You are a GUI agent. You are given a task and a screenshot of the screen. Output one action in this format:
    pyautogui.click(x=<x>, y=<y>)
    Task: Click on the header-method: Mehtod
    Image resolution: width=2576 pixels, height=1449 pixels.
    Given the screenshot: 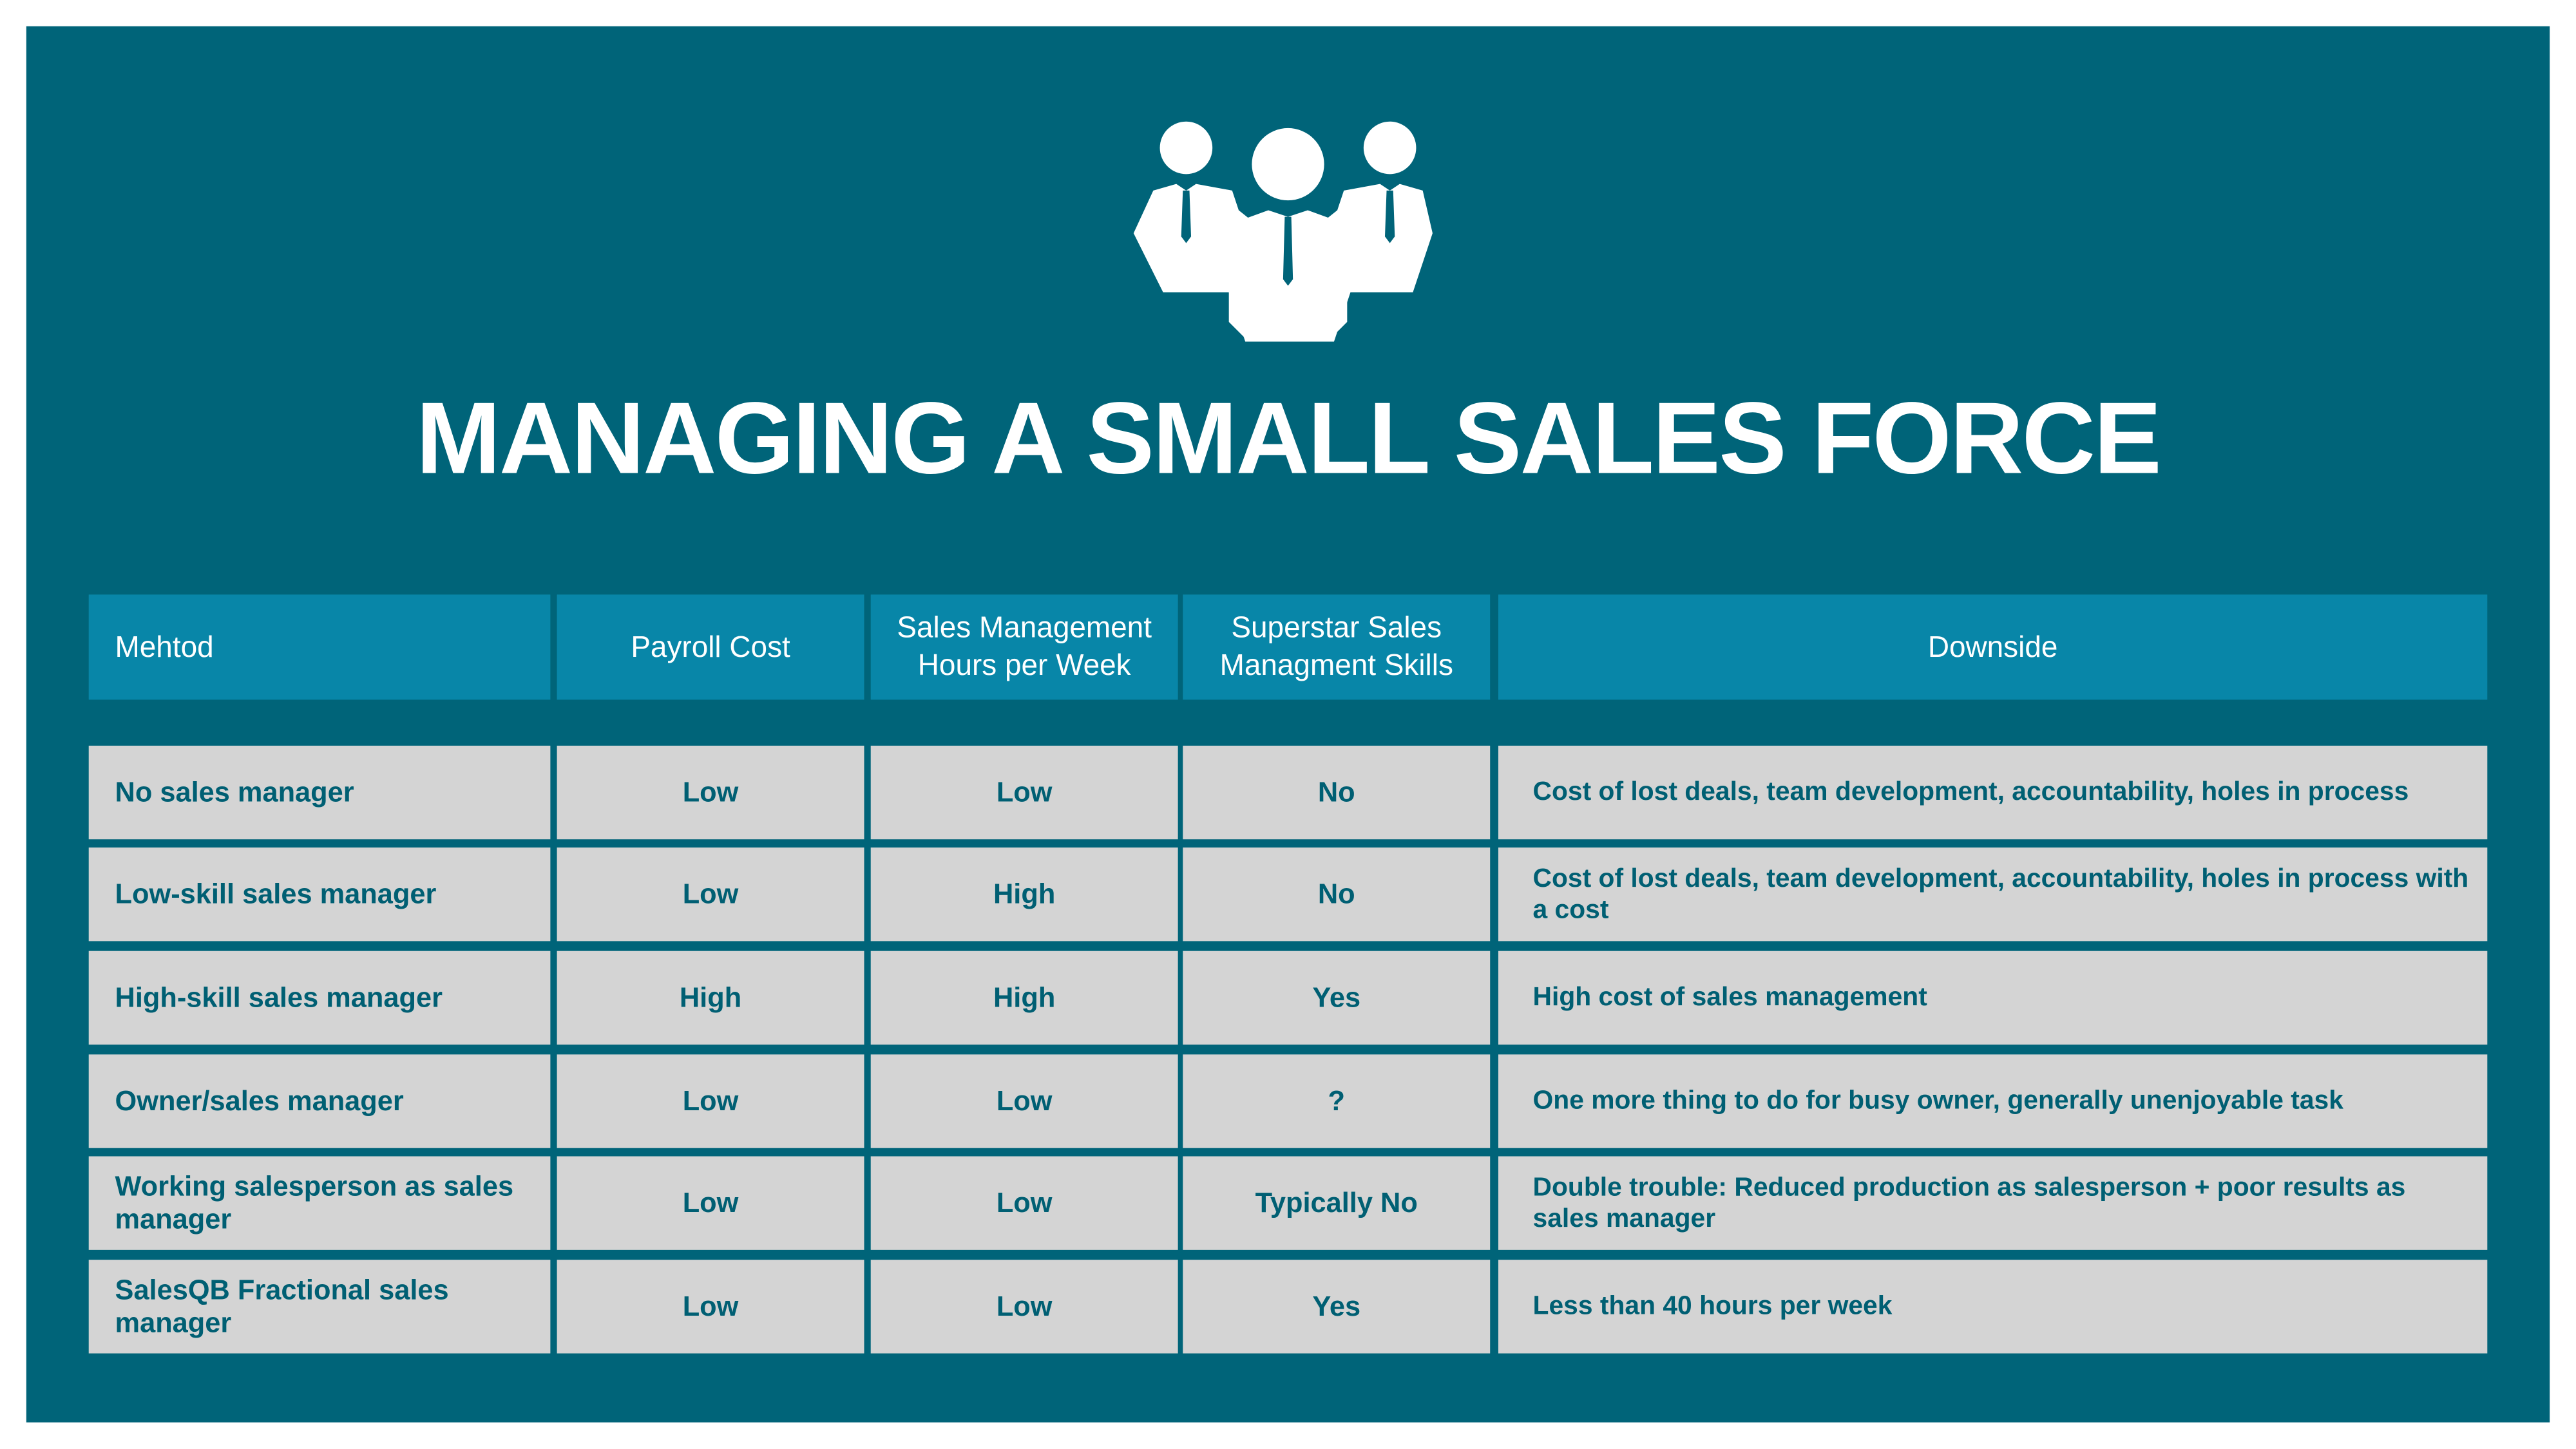 What is the action you would take?
    pyautogui.click(x=319, y=647)
    